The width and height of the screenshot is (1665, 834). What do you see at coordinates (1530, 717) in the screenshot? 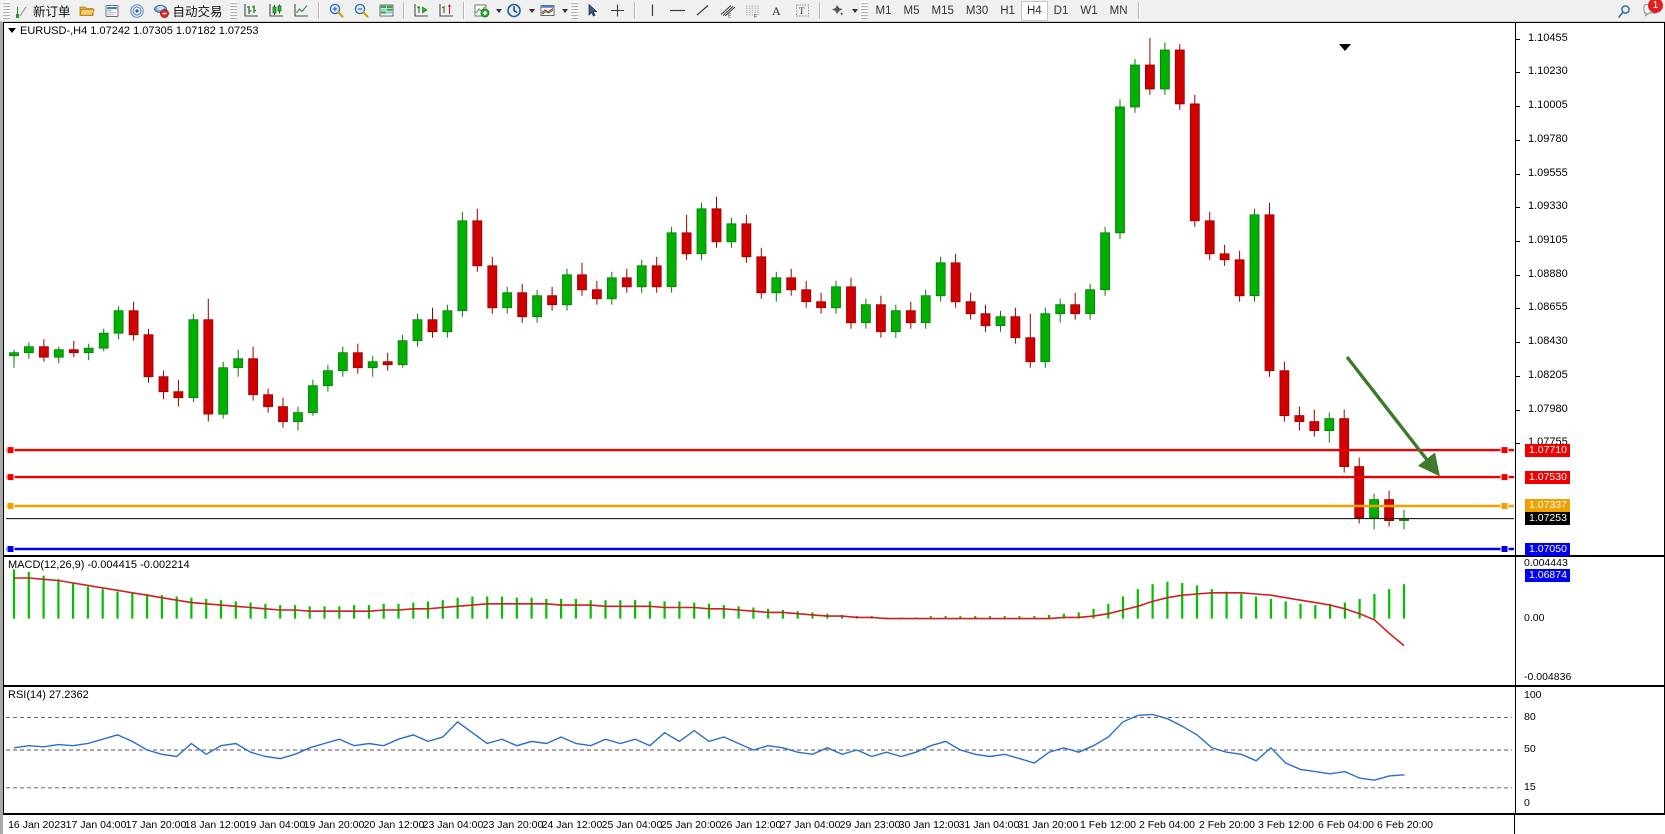
I see `rsi-axis-label: 80` at bounding box center [1530, 717].